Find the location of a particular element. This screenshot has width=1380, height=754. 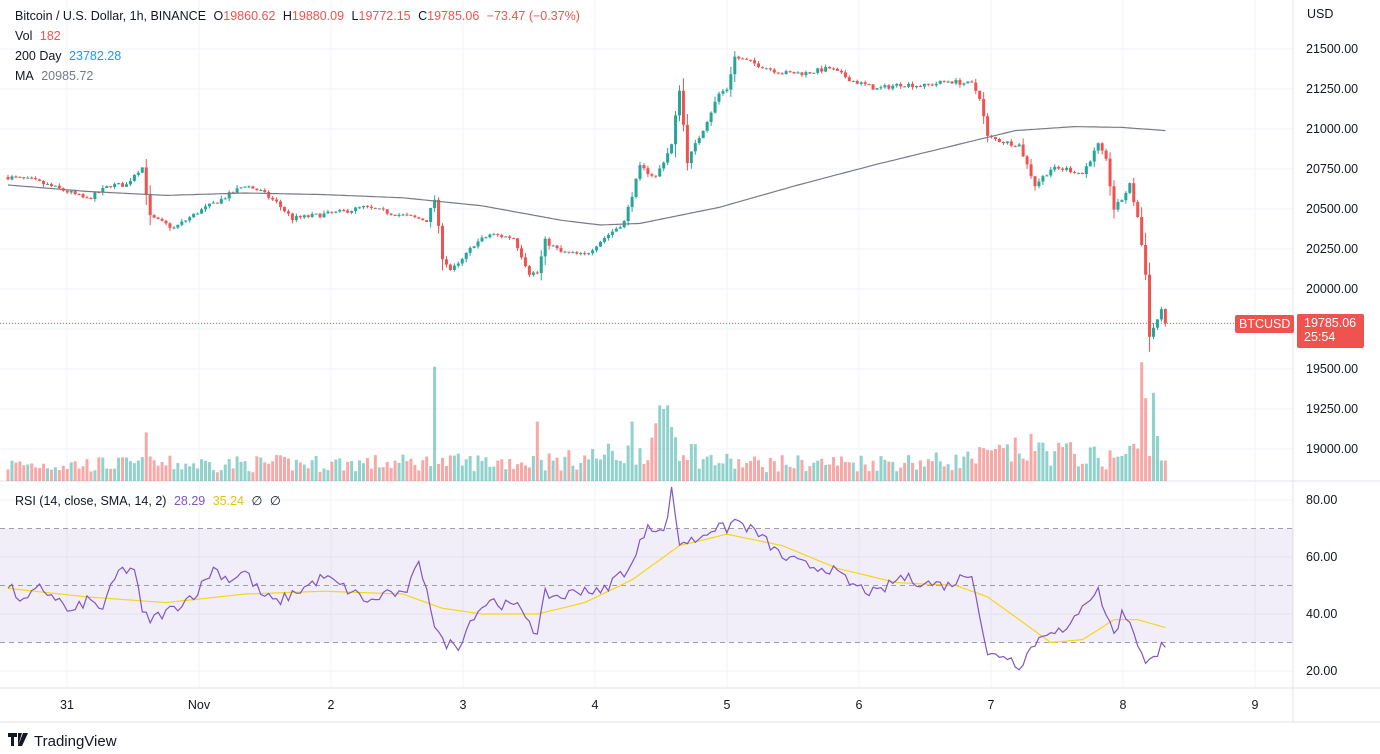

tradingview-branding: TradingView is located at coordinates (62, 741).